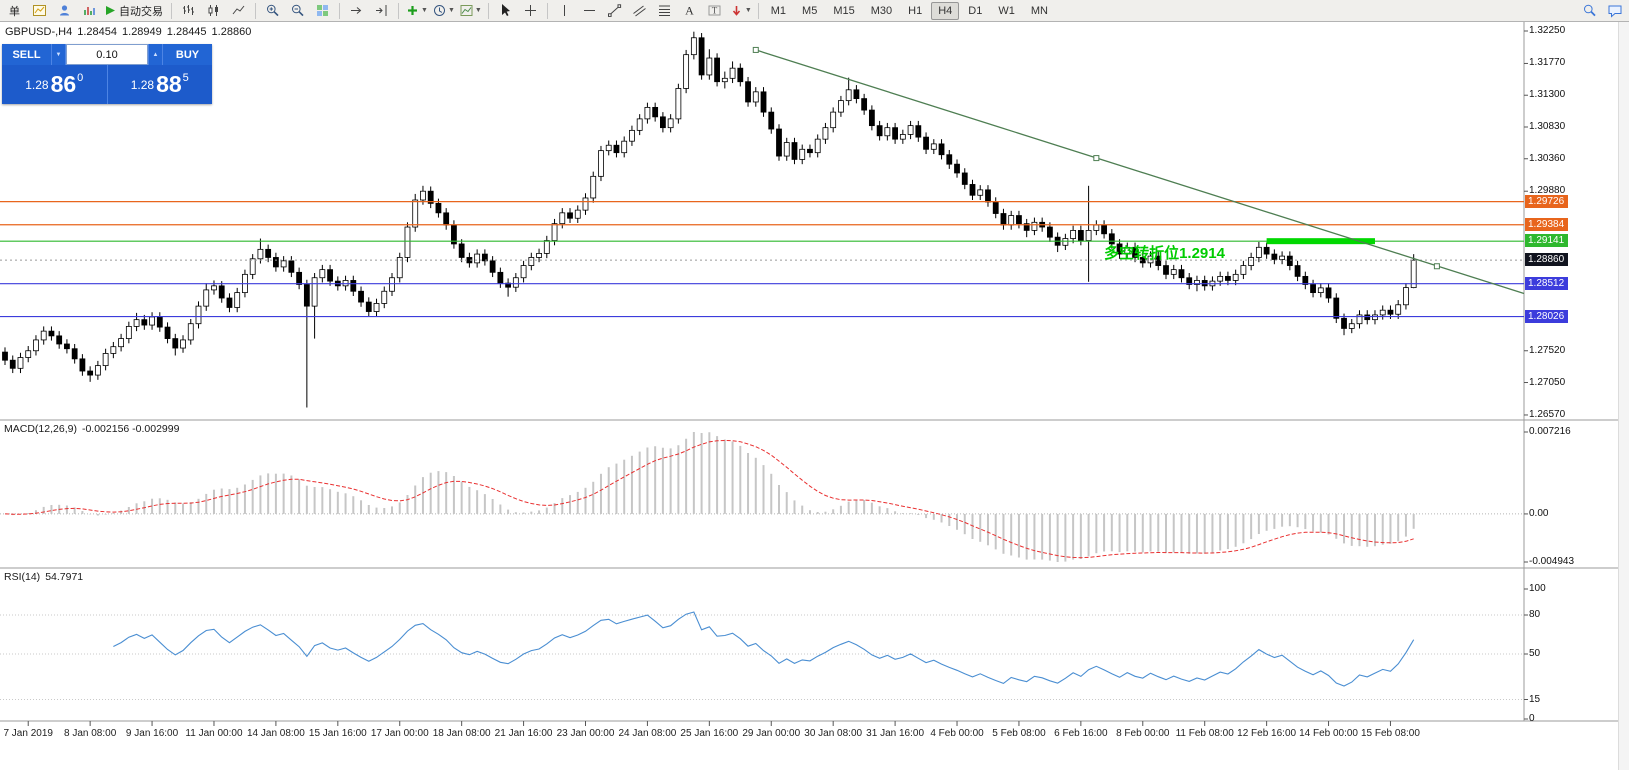 The height and width of the screenshot is (770, 1629). Describe the element at coordinates (530, 10) in the screenshot. I see `crosshair-tool-button` at that location.